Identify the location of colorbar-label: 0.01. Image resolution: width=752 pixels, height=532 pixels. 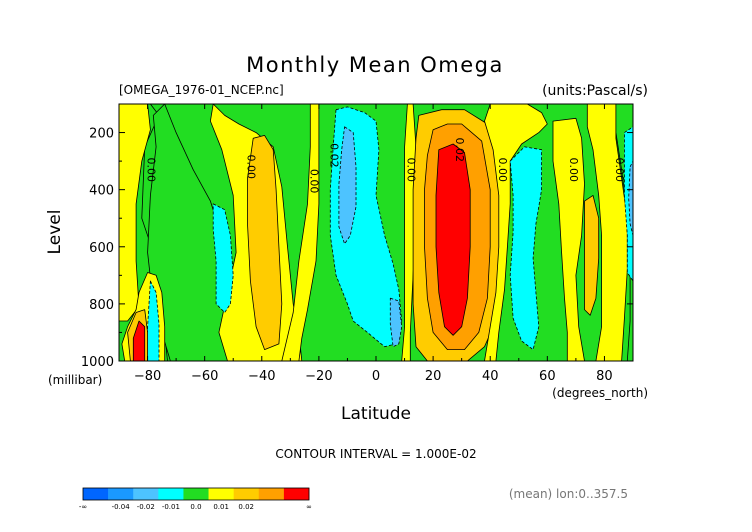
(221, 507).